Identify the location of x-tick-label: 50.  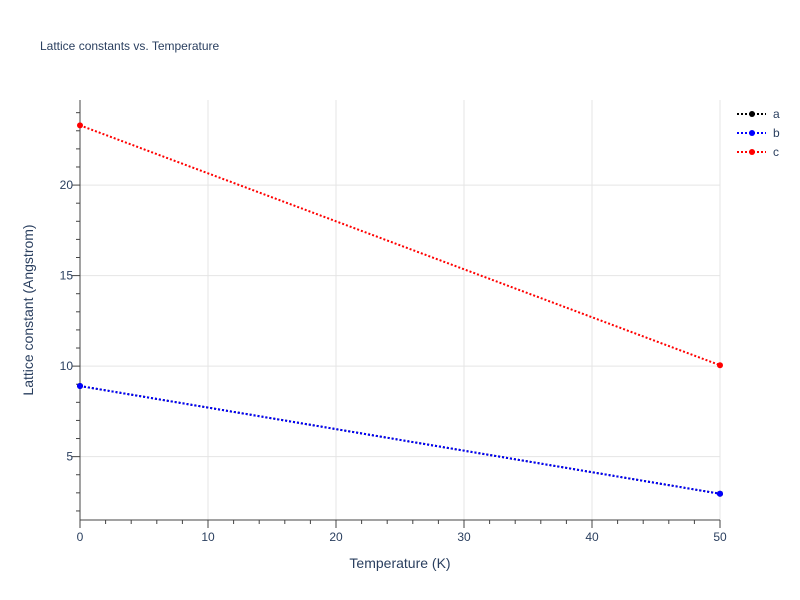
(720, 537).